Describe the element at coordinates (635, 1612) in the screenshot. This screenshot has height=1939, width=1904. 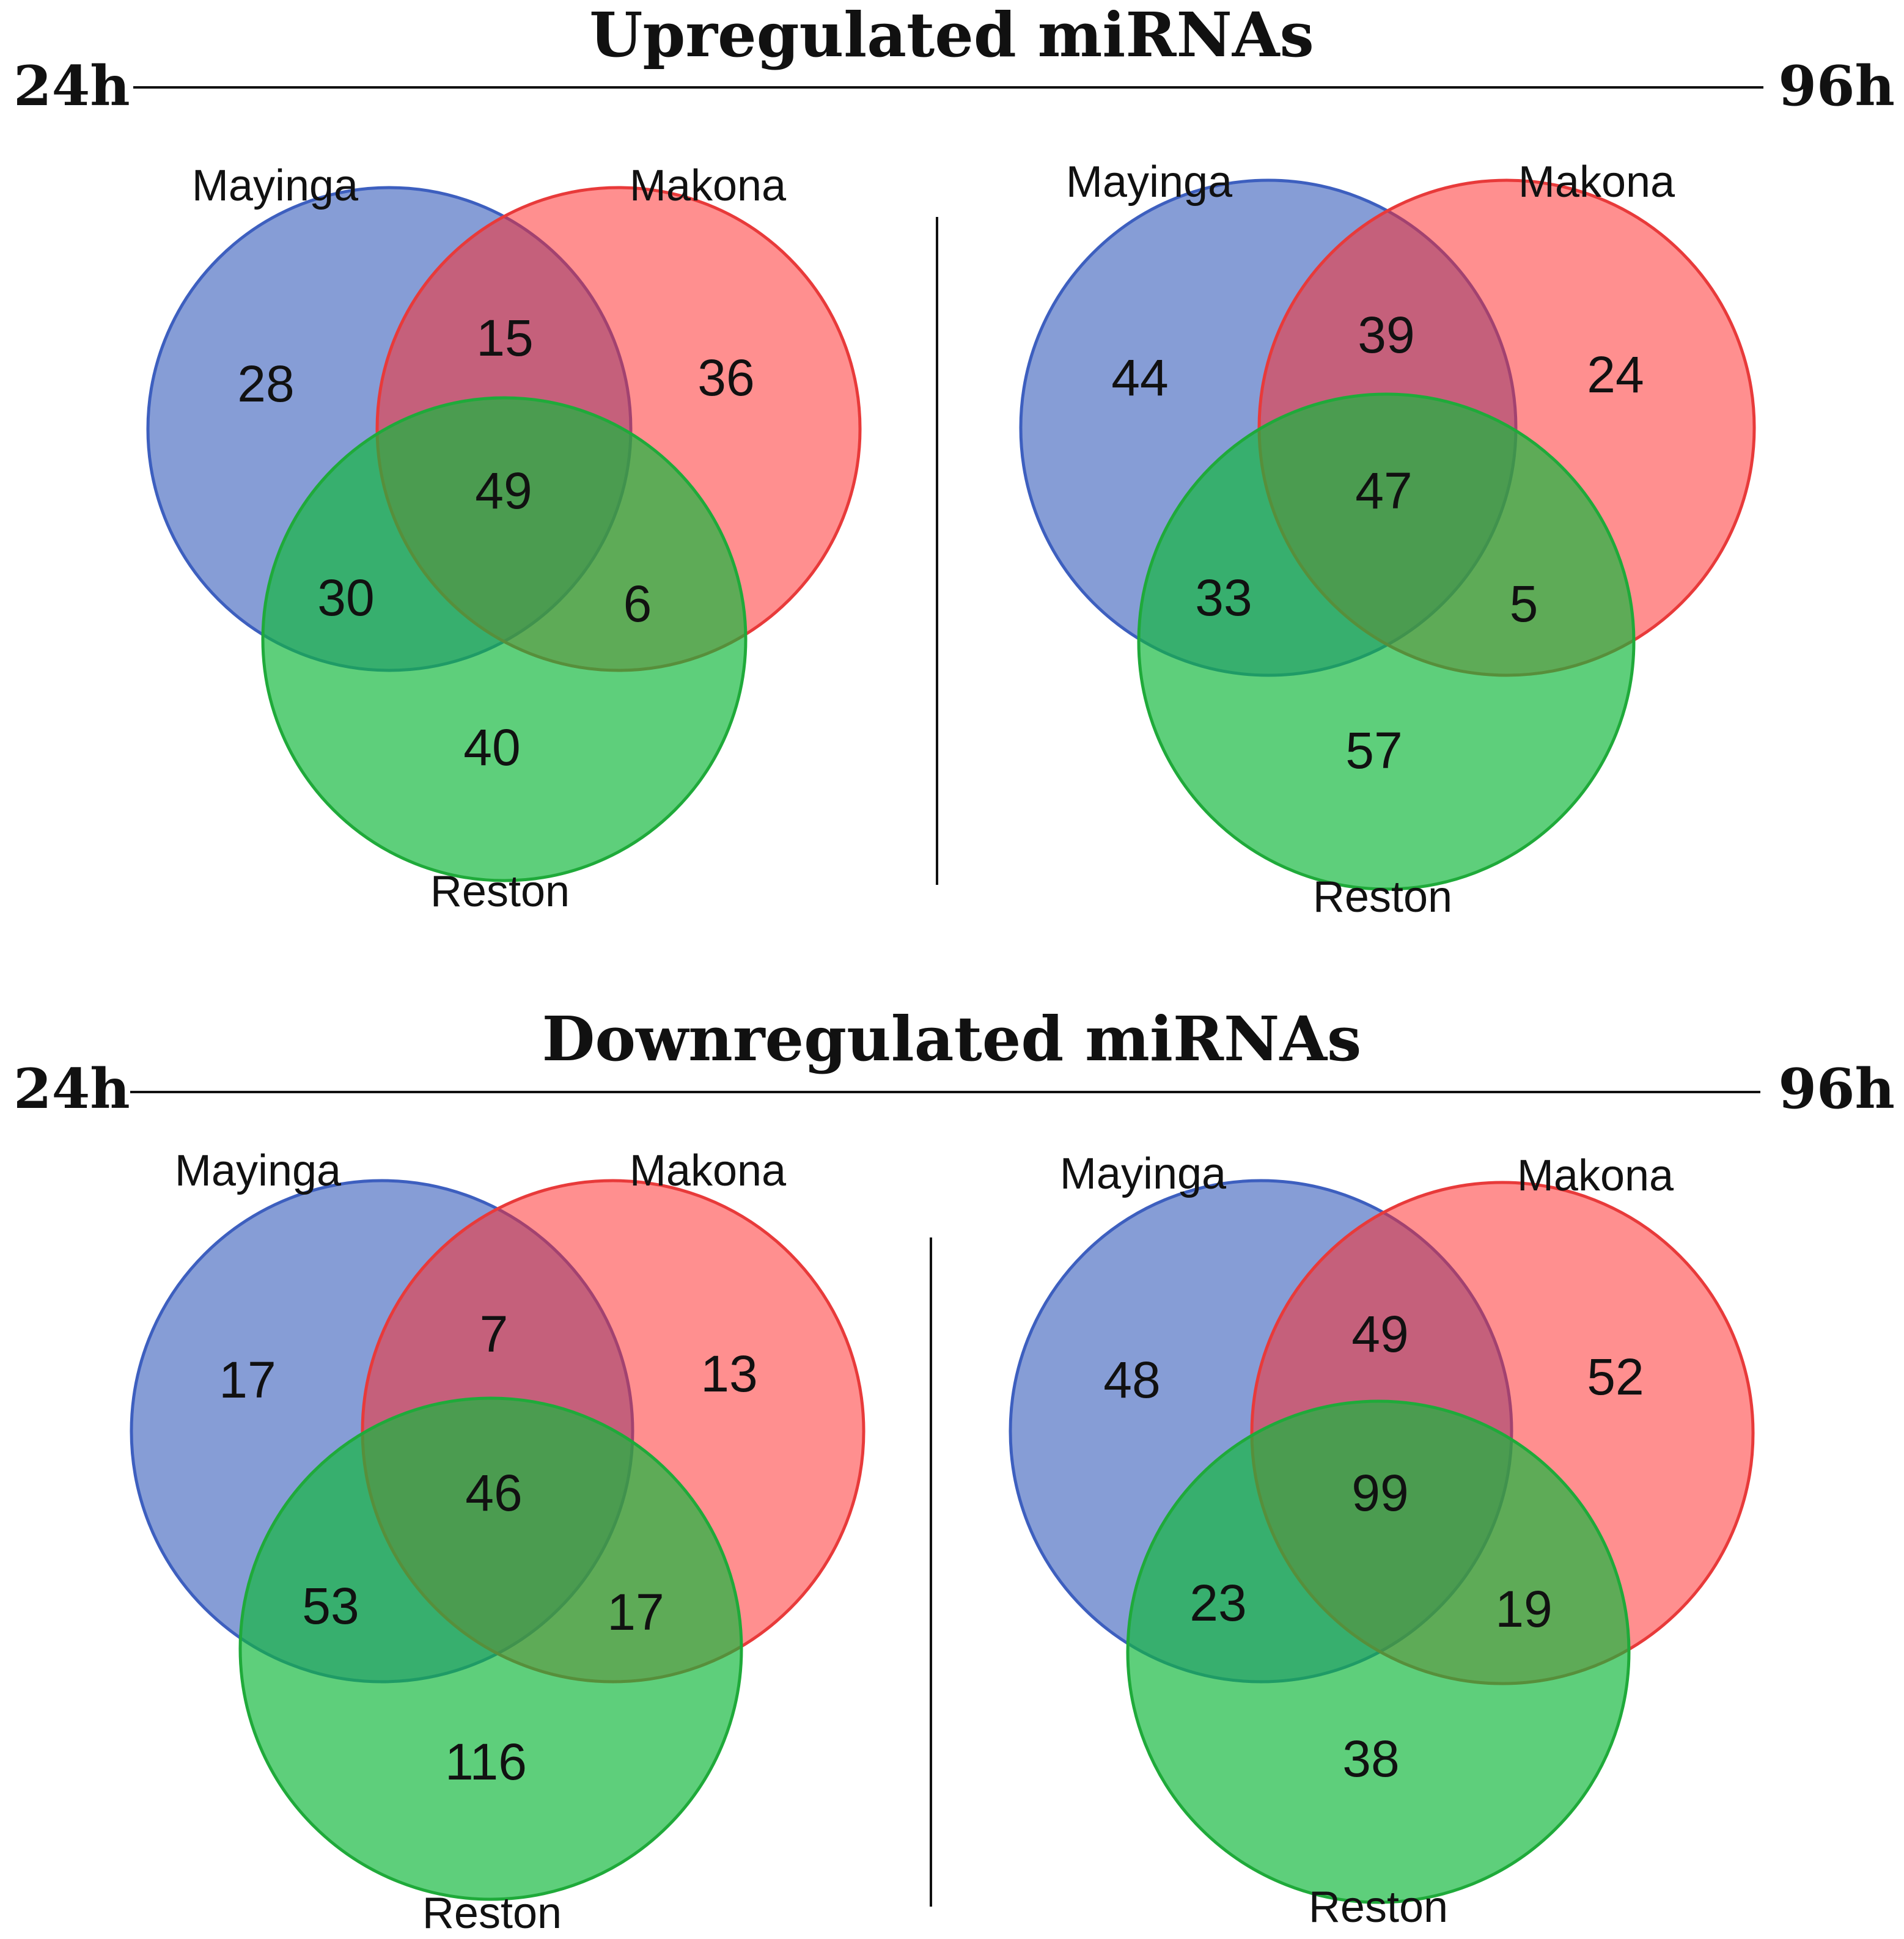
I see `count-makona-reston: 17` at that location.